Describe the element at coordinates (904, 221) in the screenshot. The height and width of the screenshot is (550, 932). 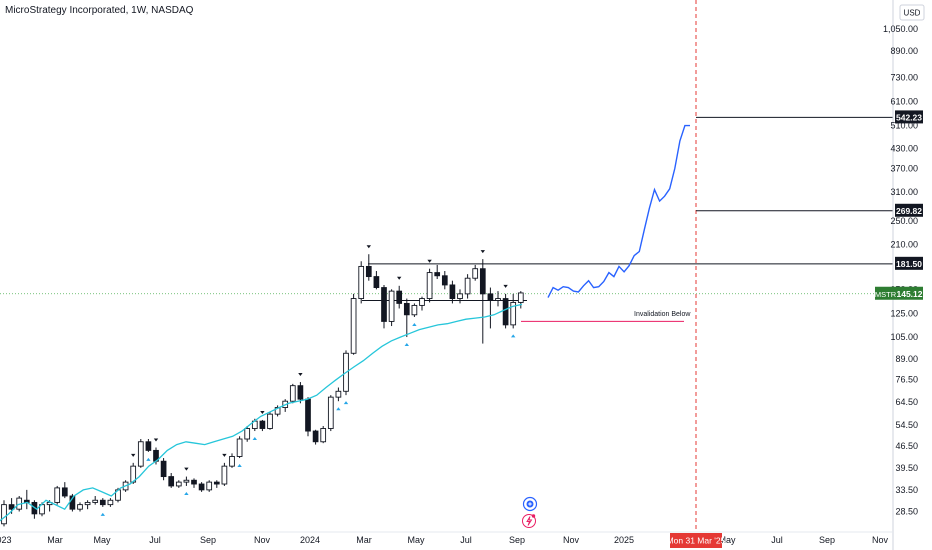
I see `price-tick-label: 250.00` at that location.